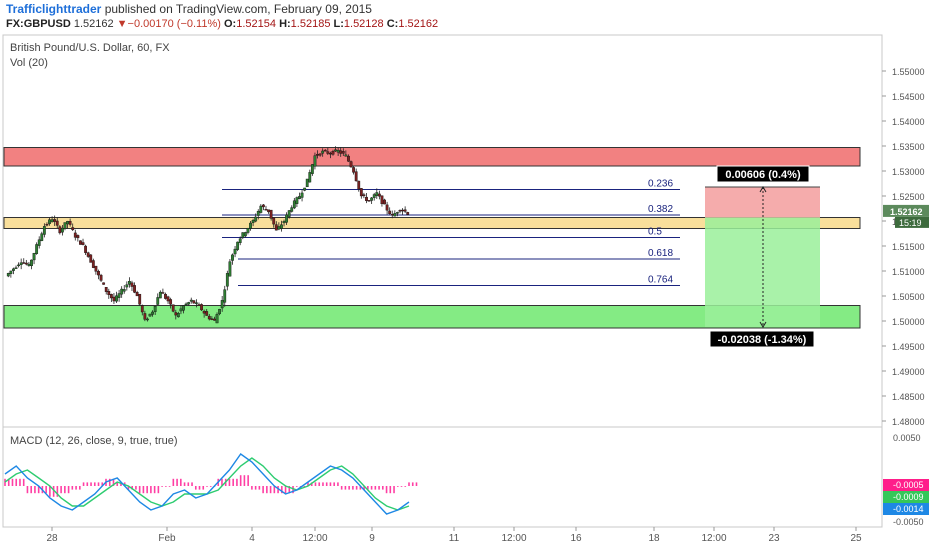  I want to click on x-tick-label: Feb, so click(167, 538).